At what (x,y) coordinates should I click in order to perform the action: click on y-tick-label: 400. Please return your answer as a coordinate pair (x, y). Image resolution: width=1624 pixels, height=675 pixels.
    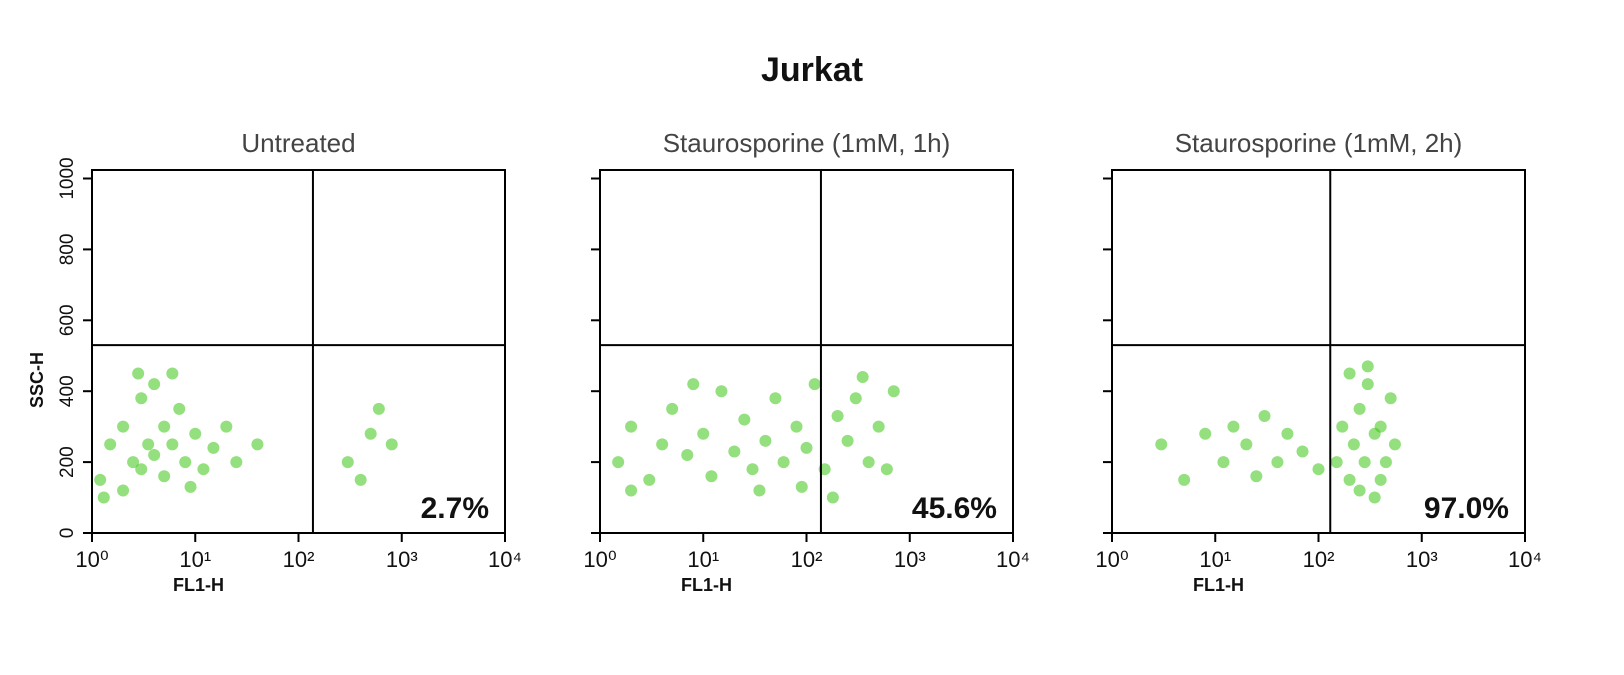
    Looking at the image, I should click on (67, 391).